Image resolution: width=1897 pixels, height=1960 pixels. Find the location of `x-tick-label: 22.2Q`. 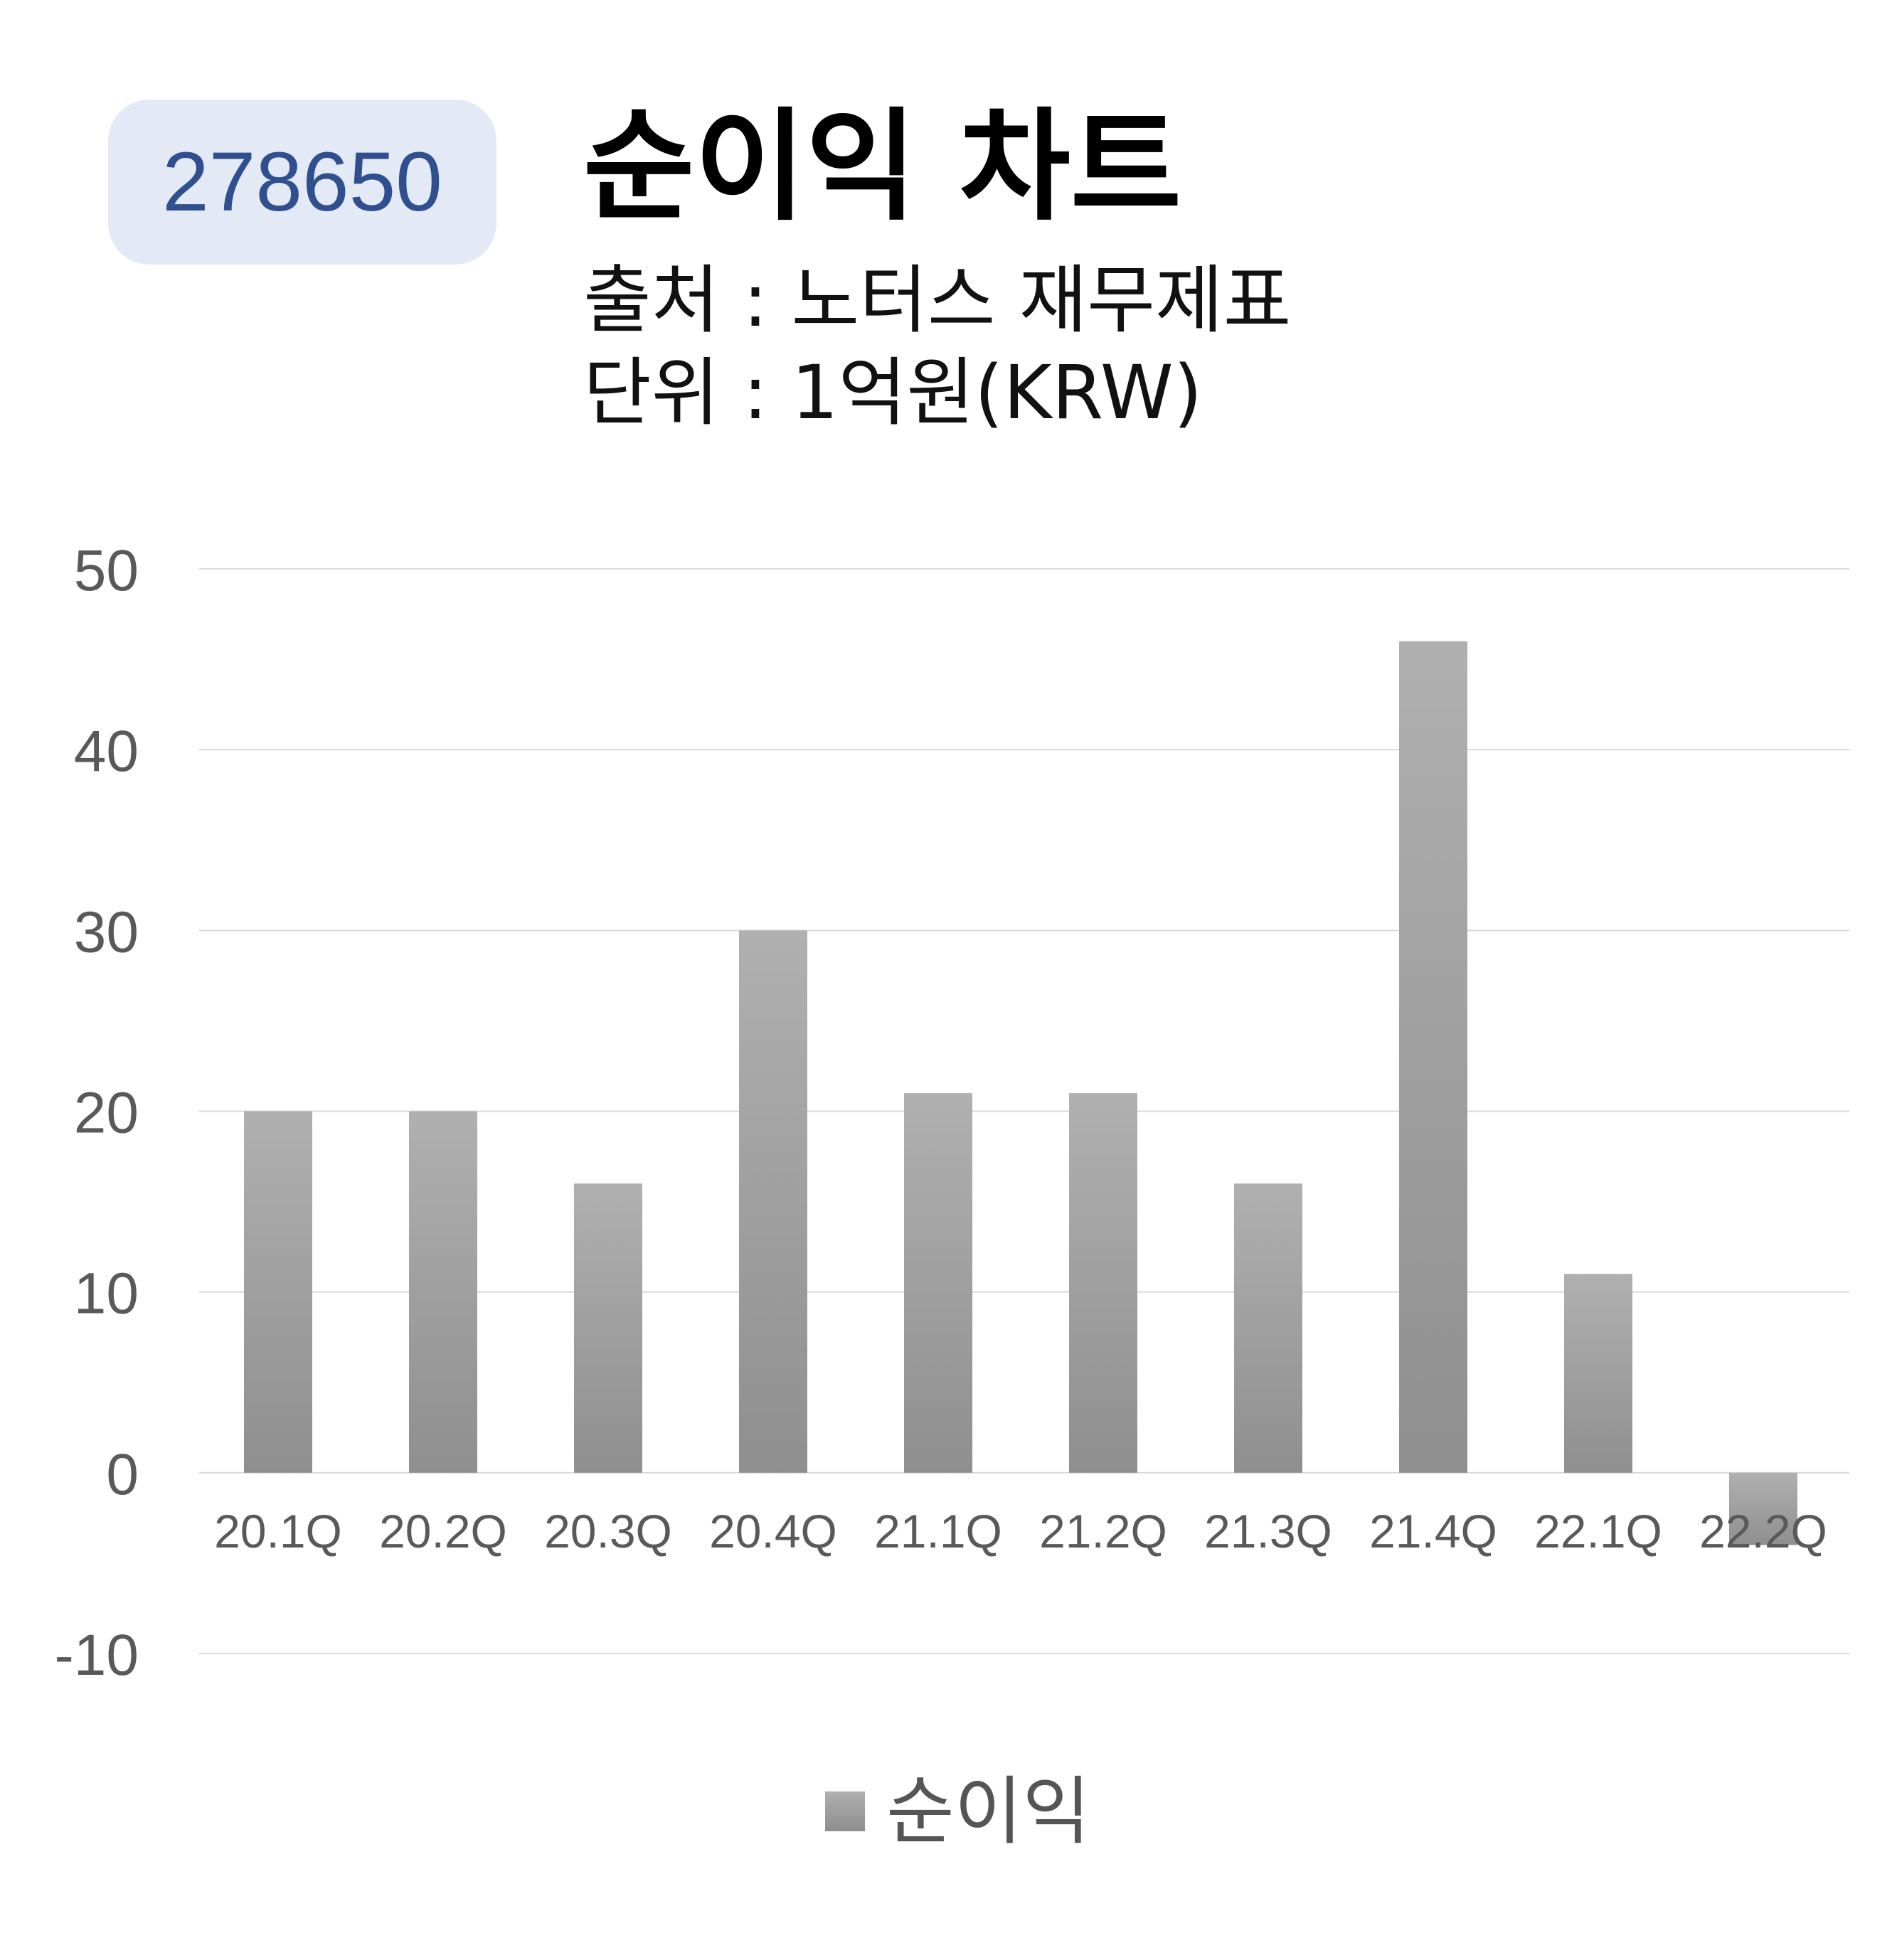

x-tick-label: 22.2Q is located at coordinates (1763, 1531).